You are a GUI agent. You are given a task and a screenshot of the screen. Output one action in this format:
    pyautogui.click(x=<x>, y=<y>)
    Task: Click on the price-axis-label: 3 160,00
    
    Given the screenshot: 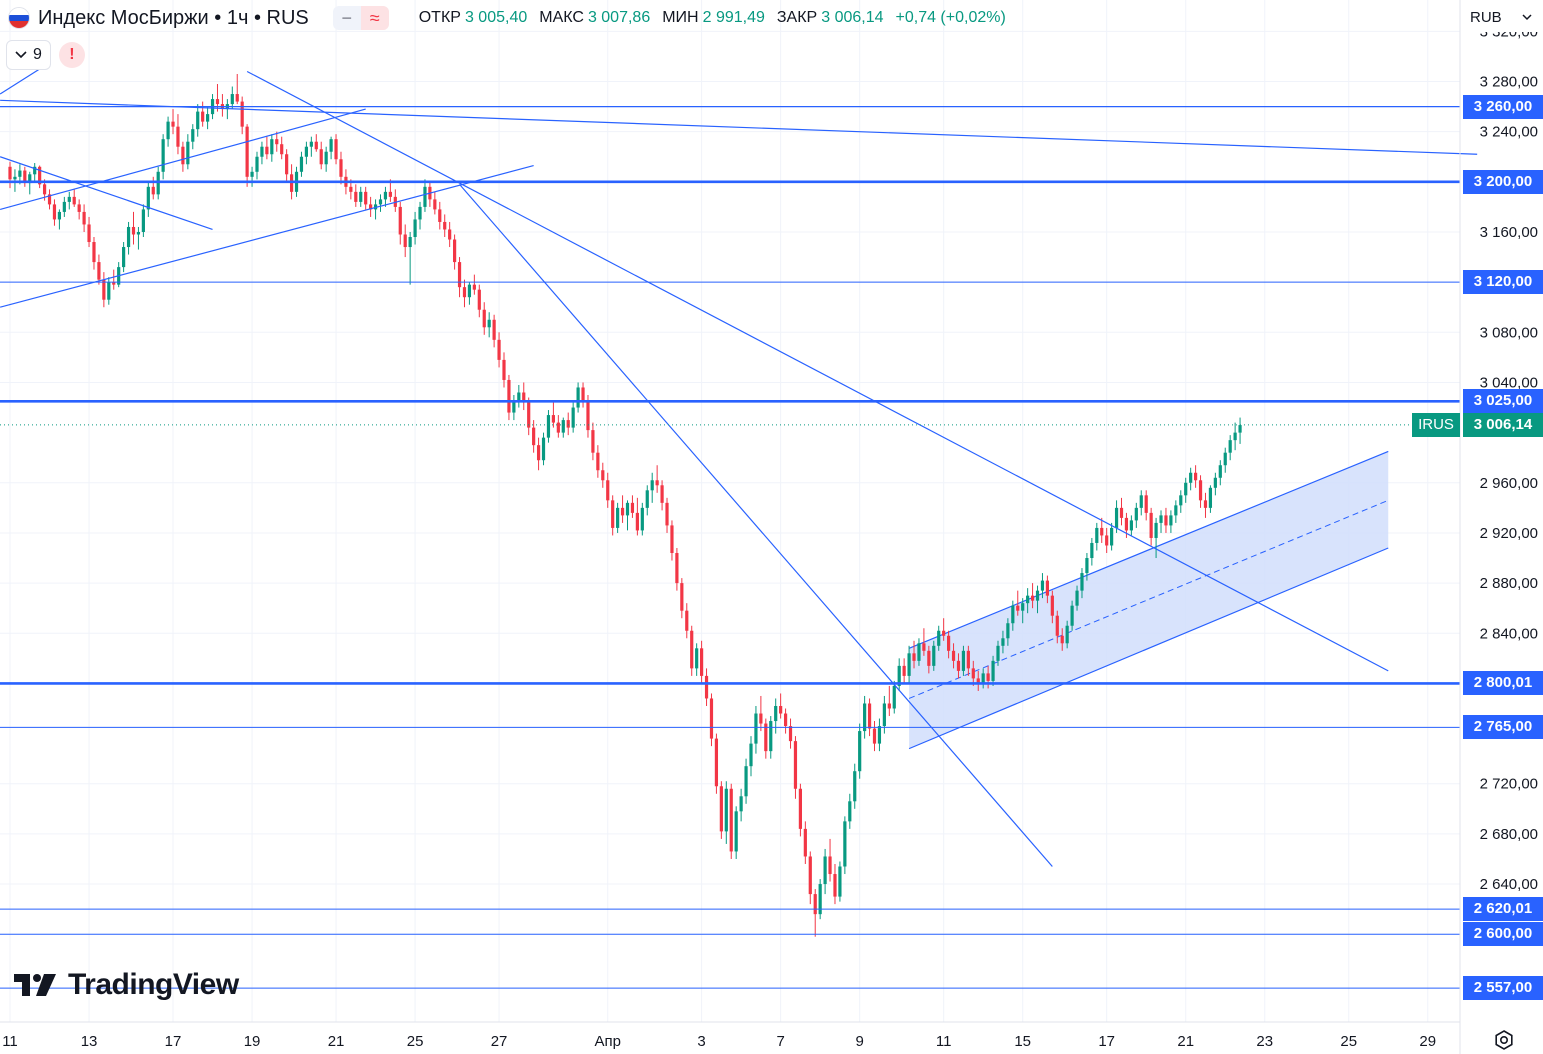 What is the action you would take?
    pyautogui.click(x=1509, y=232)
    